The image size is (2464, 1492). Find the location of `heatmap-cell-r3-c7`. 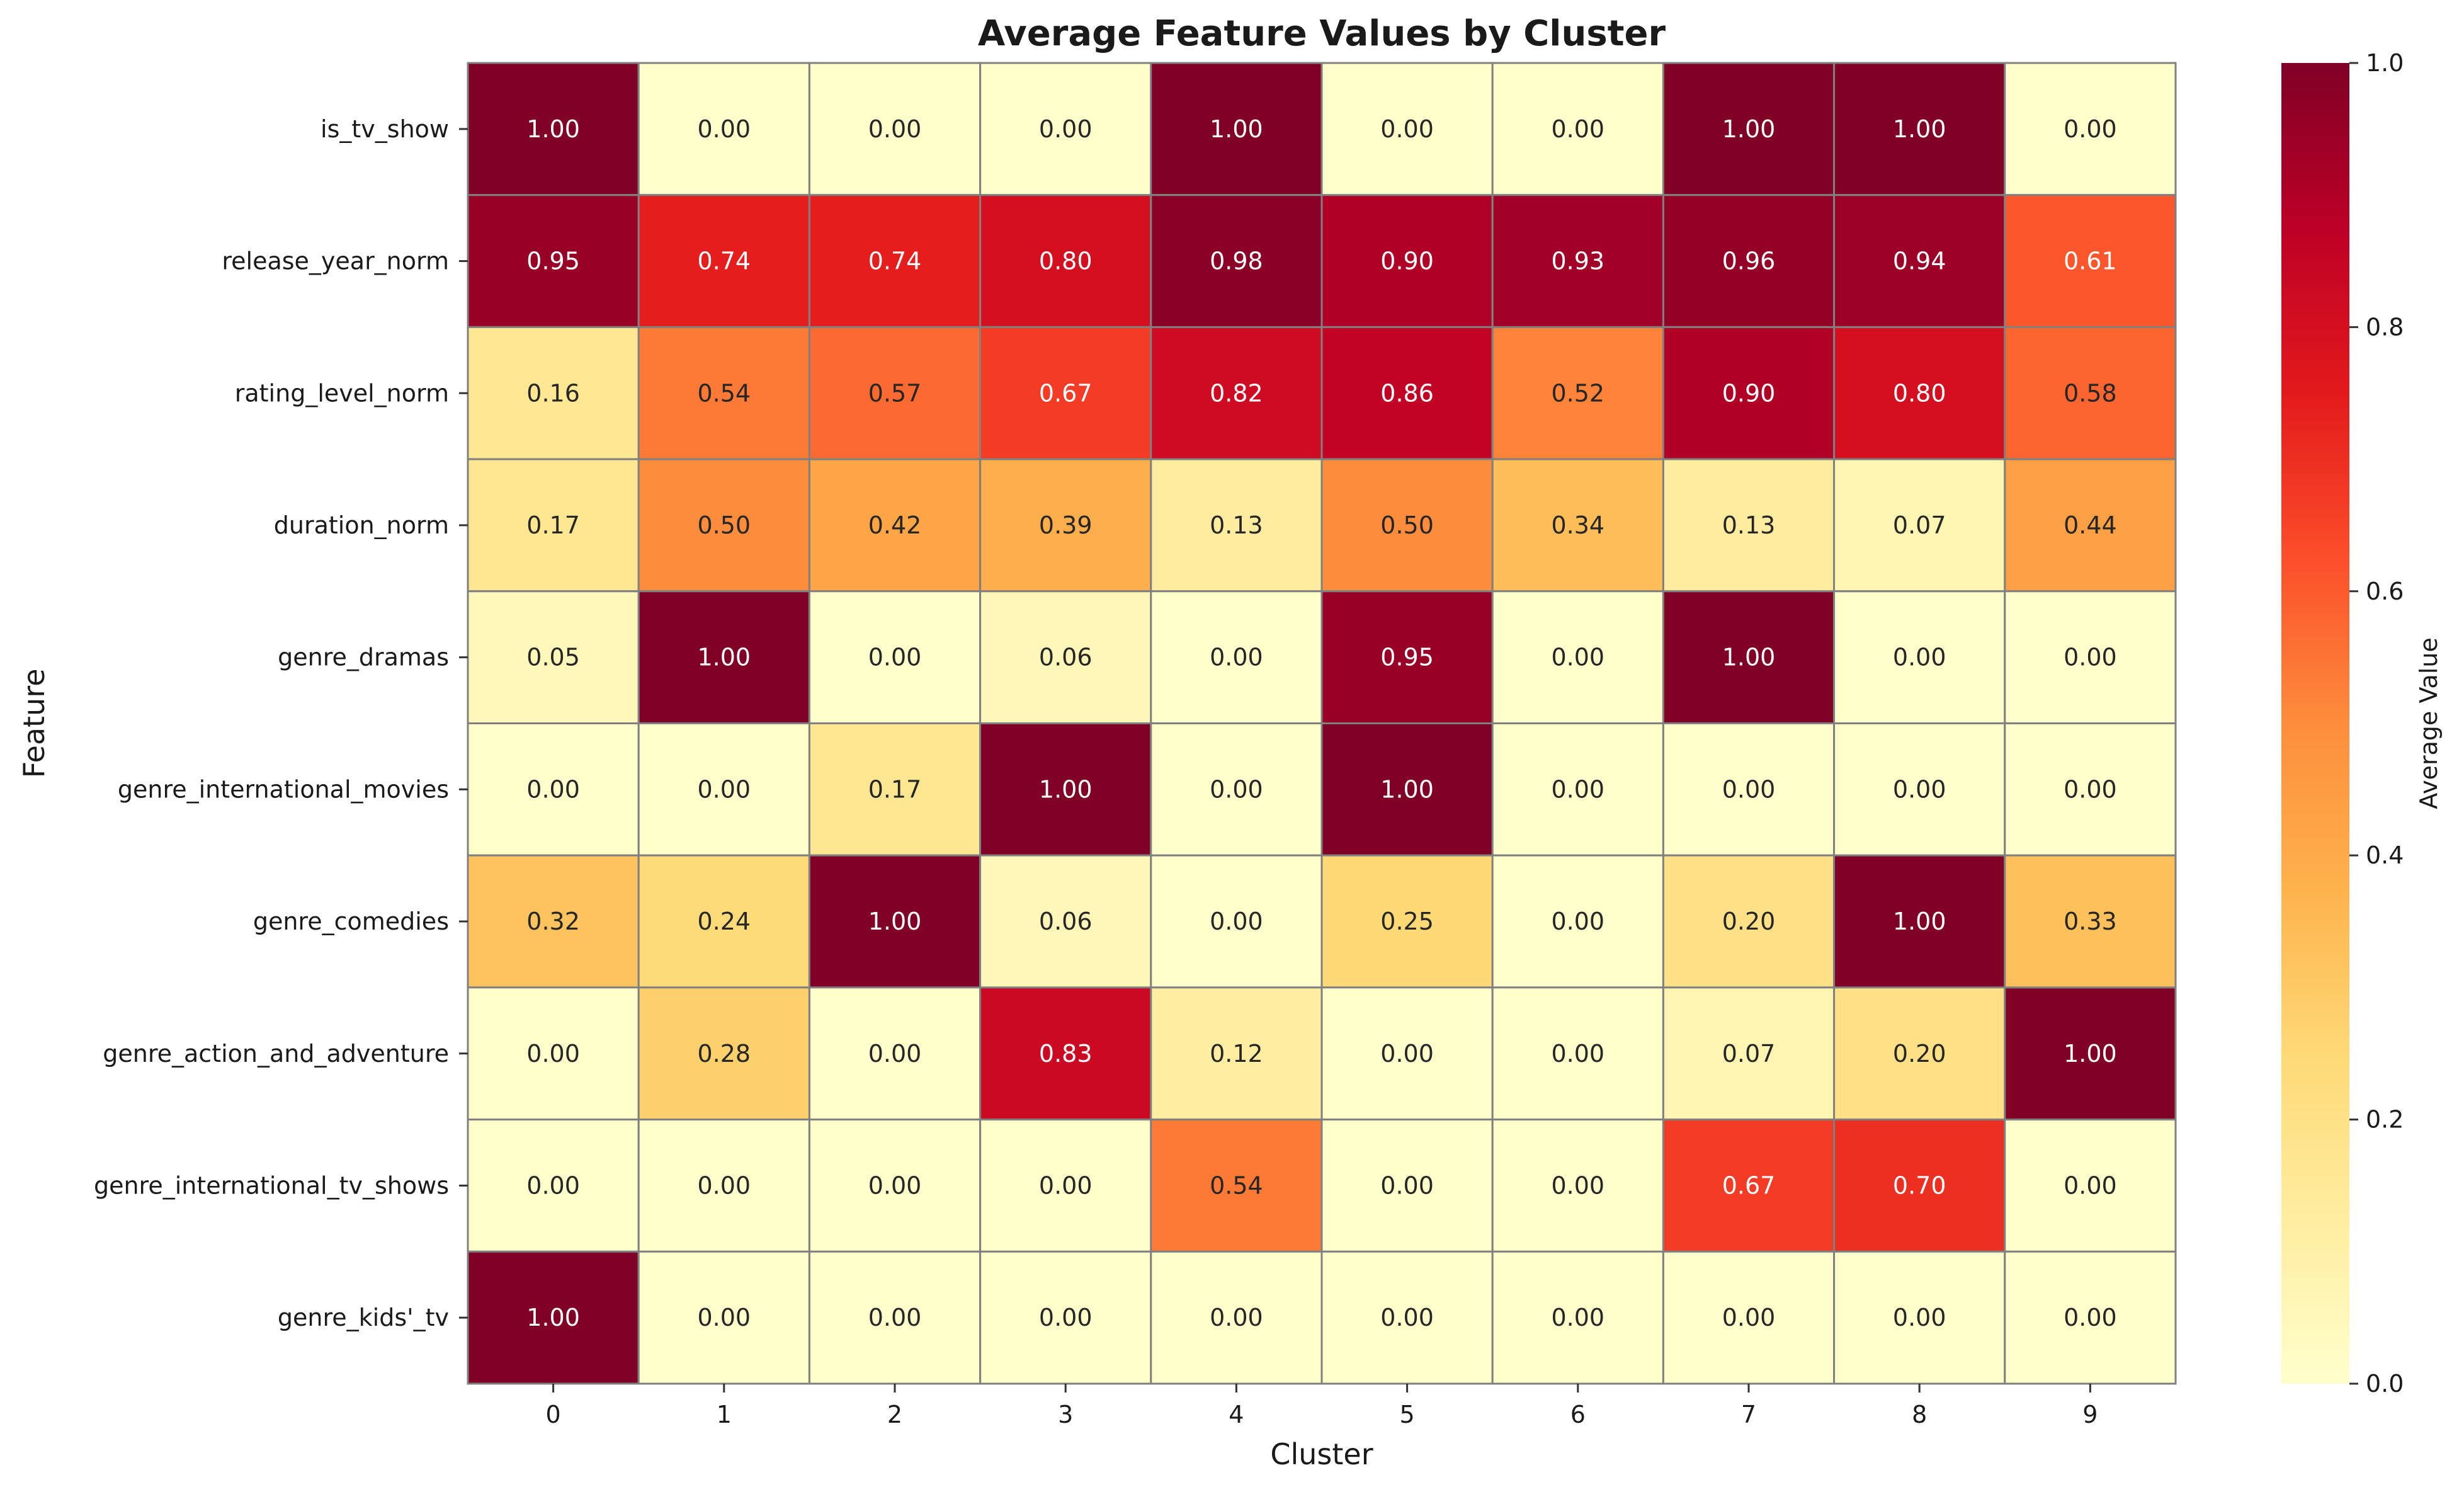

heatmap-cell-r3-c7 is located at coordinates (1749, 525).